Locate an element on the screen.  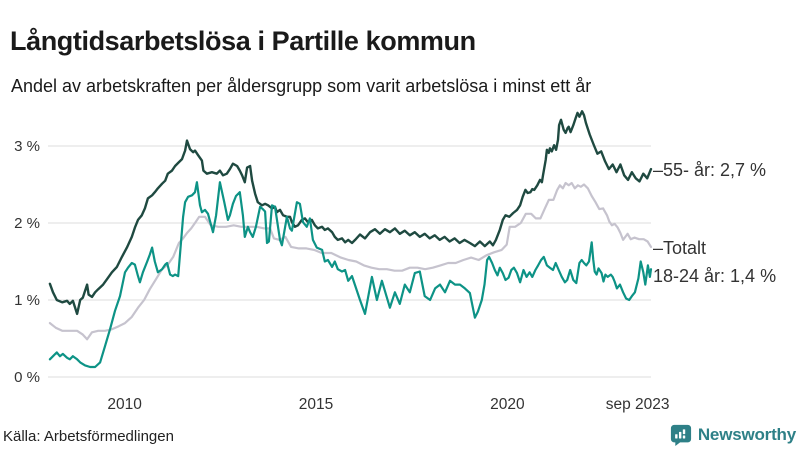
x-axis-label: 2015 is located at coordinates (316, 404).